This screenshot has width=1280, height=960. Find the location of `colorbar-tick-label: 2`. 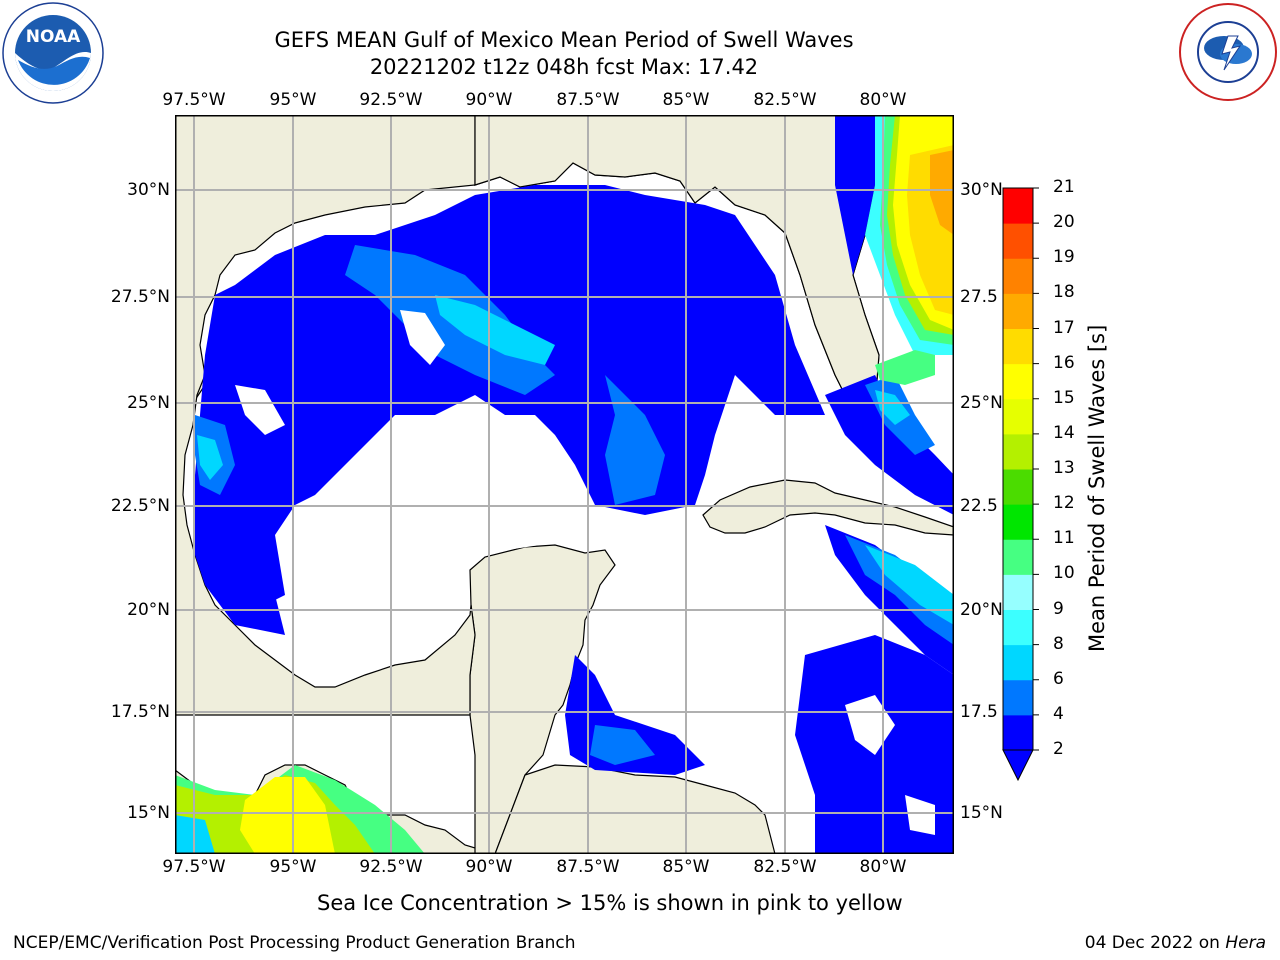

colorbar-tick-label: 2 is located at coordinates (1058, 749).